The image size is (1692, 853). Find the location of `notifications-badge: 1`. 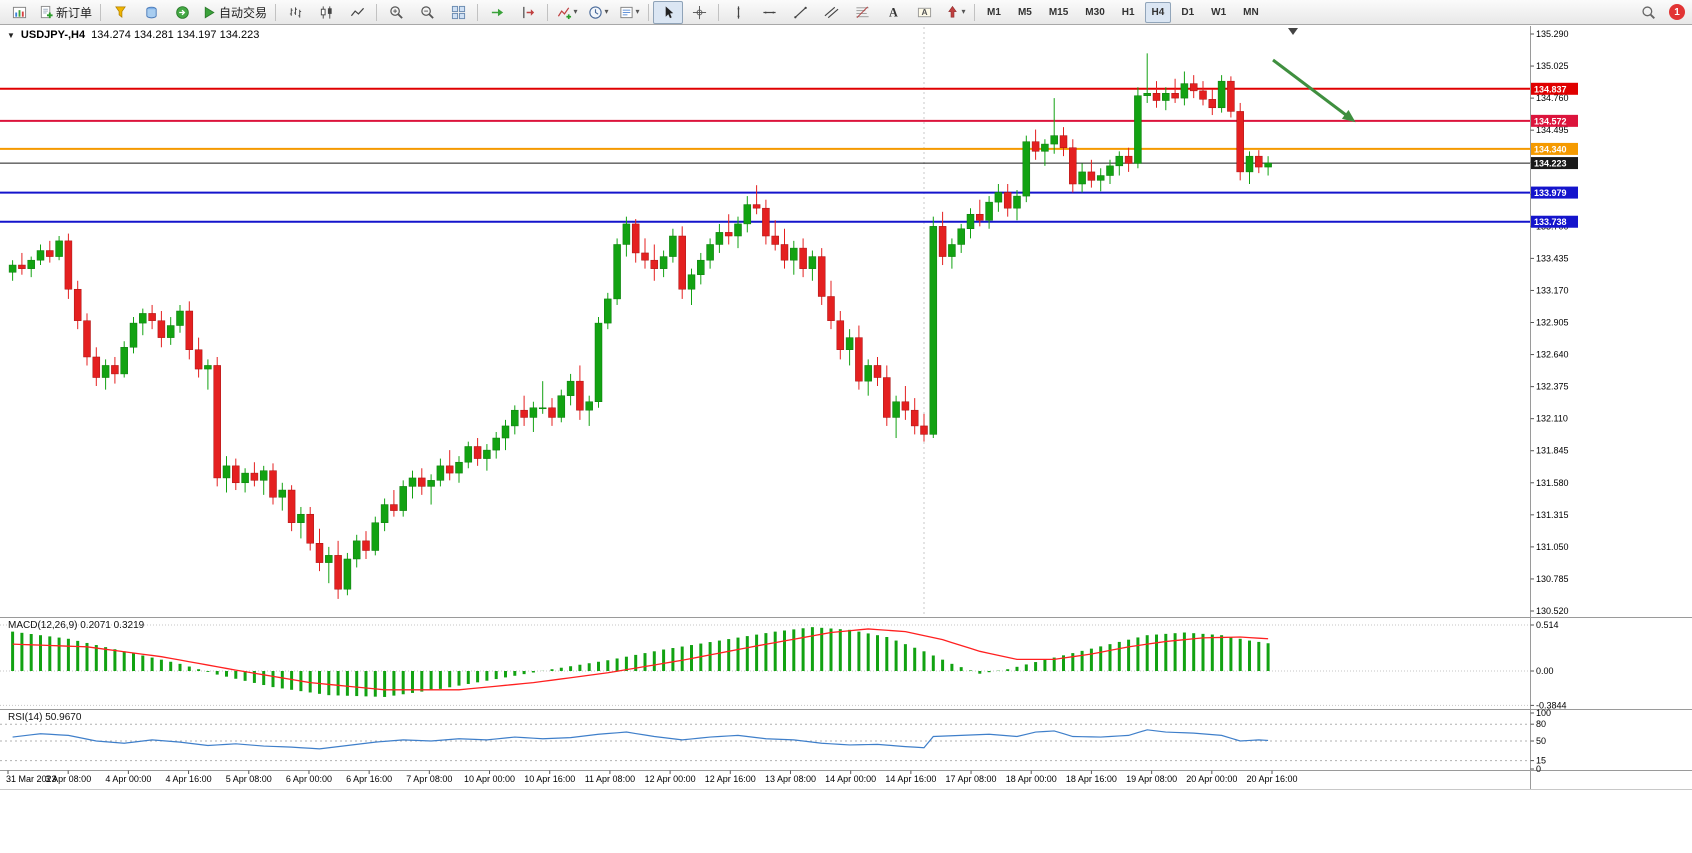

notifications-badge: 1 is located at coordinates (1677, 12).